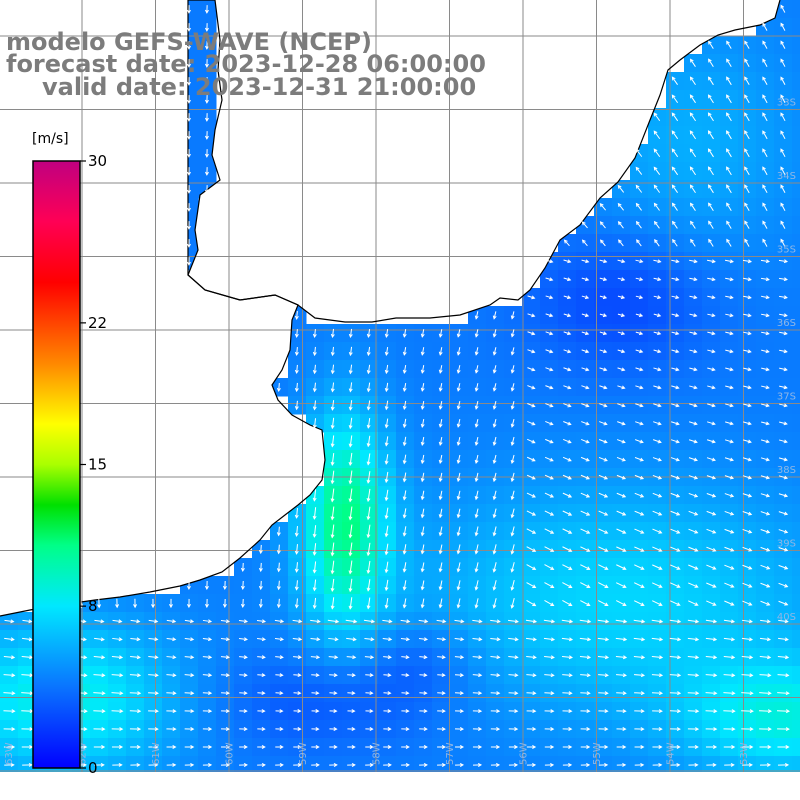 This screenshot has height=800, width=800. Describe the element at coordinates (597, 753) in the screenshot. I see `lon-label: 55W` at that location.